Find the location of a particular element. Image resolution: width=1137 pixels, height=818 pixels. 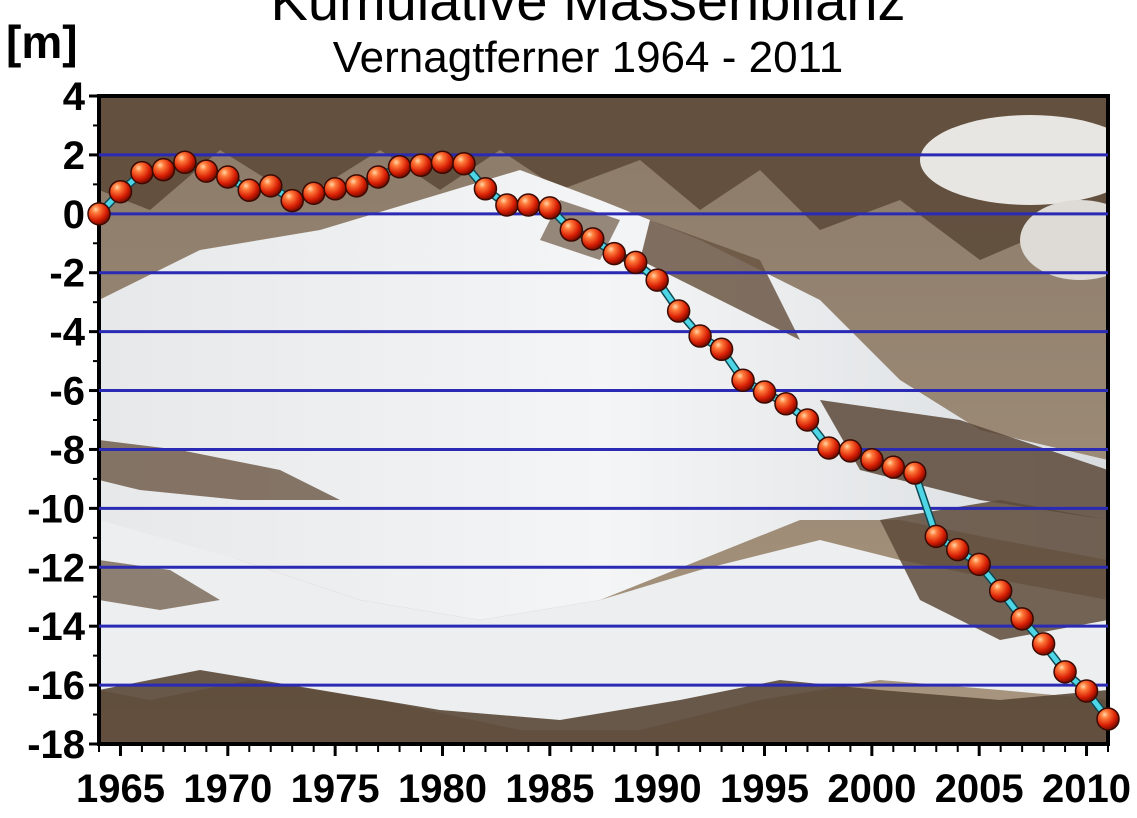

y-tick-label: -6 is located at coordinates (67, 392).